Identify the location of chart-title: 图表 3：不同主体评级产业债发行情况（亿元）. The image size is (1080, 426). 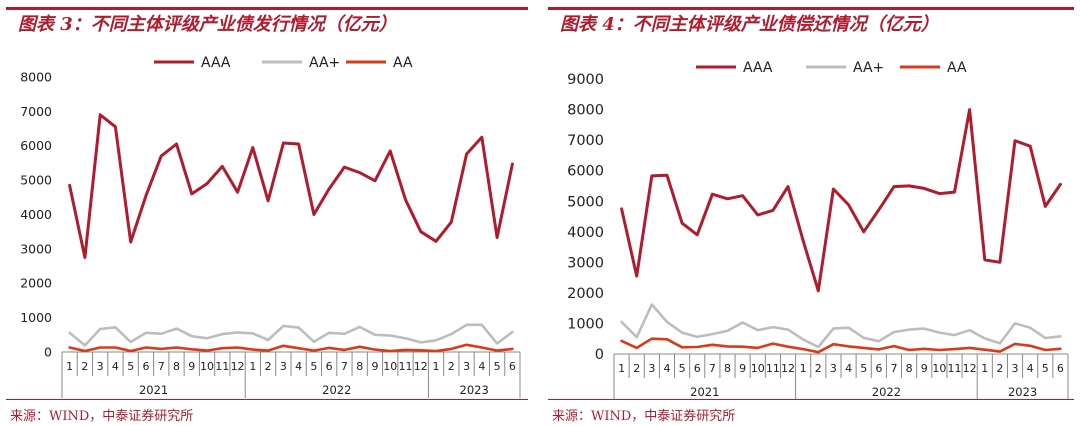
(207, 24).